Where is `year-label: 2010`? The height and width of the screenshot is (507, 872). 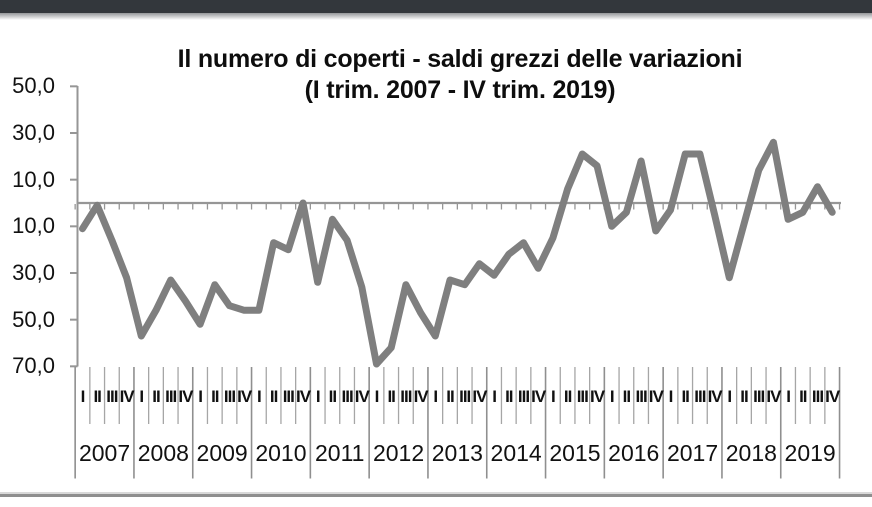
year-label: 2010 is located at coordinates (281, 453).